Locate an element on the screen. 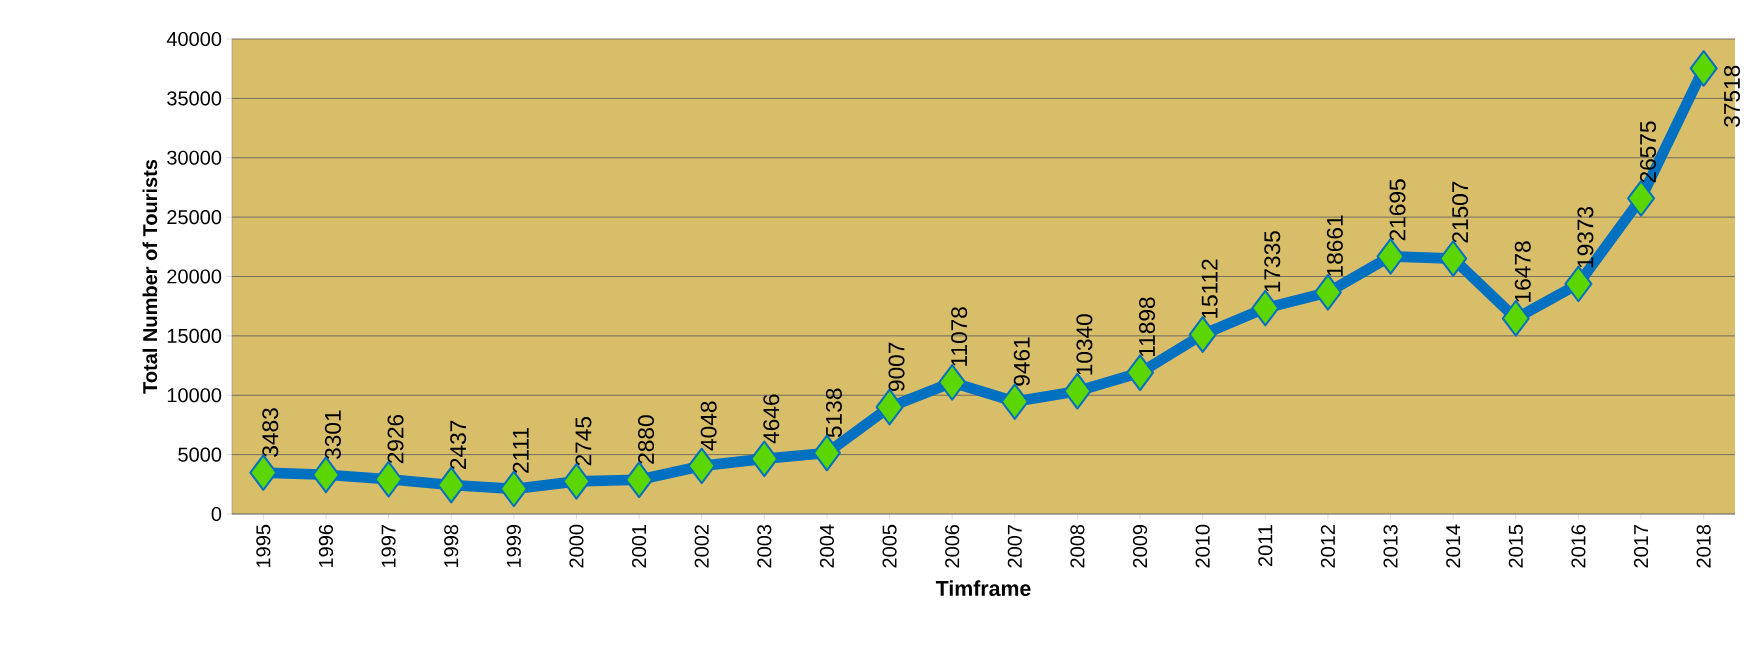 The height and width of the screenshot is (667, 1746). y-tick-label: 35000 is located at coordinates (194, 98).